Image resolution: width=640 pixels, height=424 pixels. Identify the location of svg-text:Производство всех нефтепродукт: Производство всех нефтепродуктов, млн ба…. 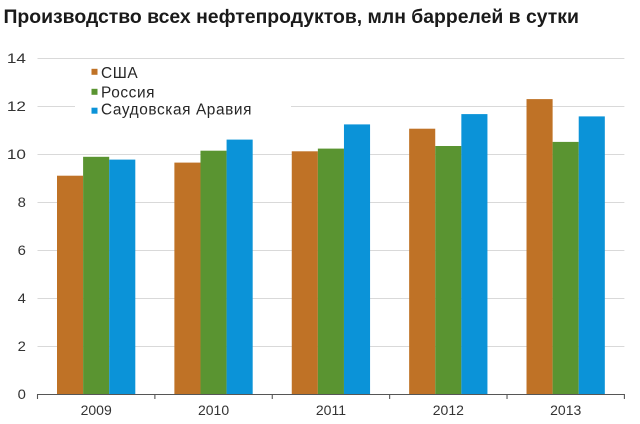
(291, 17).